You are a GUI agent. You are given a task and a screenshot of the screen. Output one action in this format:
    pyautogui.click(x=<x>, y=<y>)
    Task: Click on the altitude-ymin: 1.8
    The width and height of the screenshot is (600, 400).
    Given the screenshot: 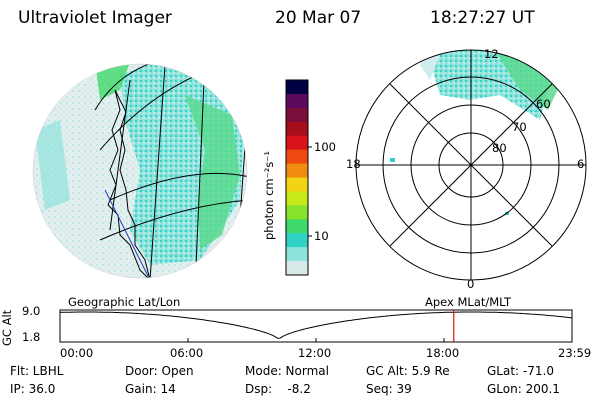 What is the action you would take?
    pyautogui.click(x=31, y=337)
    